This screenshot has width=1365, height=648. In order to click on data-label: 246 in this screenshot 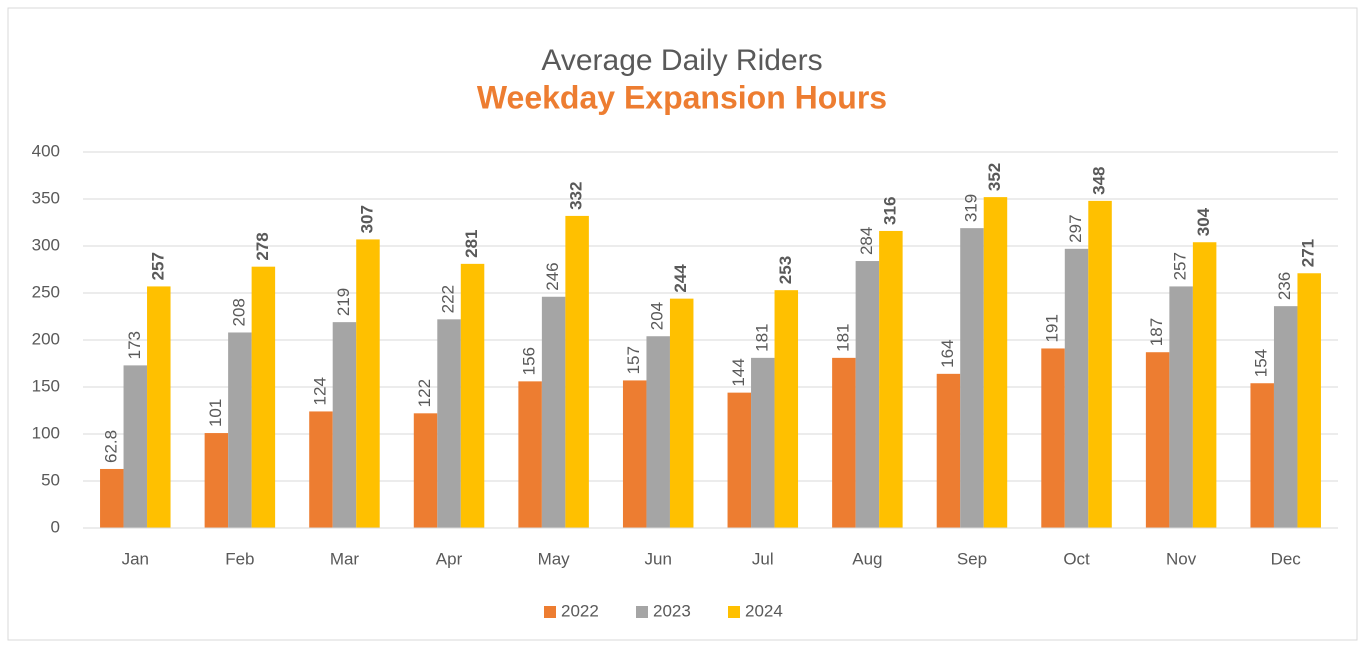, I will do `click(552, 276)`.